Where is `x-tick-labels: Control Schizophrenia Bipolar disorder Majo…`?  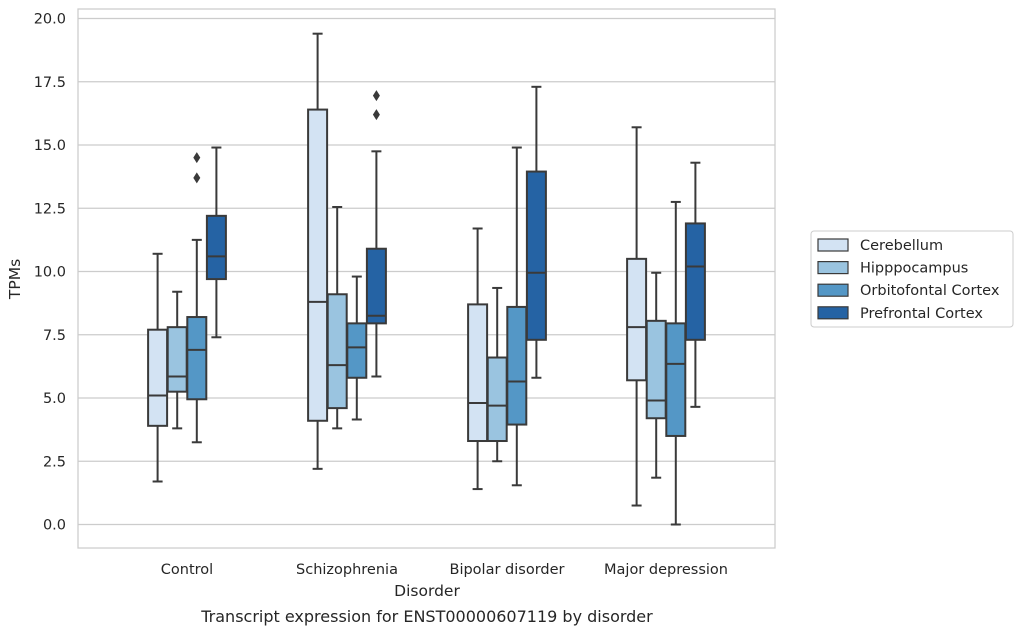
x-tick-labels: Control Schizophrenia Bipolar disorder Majo… is located at coordinates (444, 570).